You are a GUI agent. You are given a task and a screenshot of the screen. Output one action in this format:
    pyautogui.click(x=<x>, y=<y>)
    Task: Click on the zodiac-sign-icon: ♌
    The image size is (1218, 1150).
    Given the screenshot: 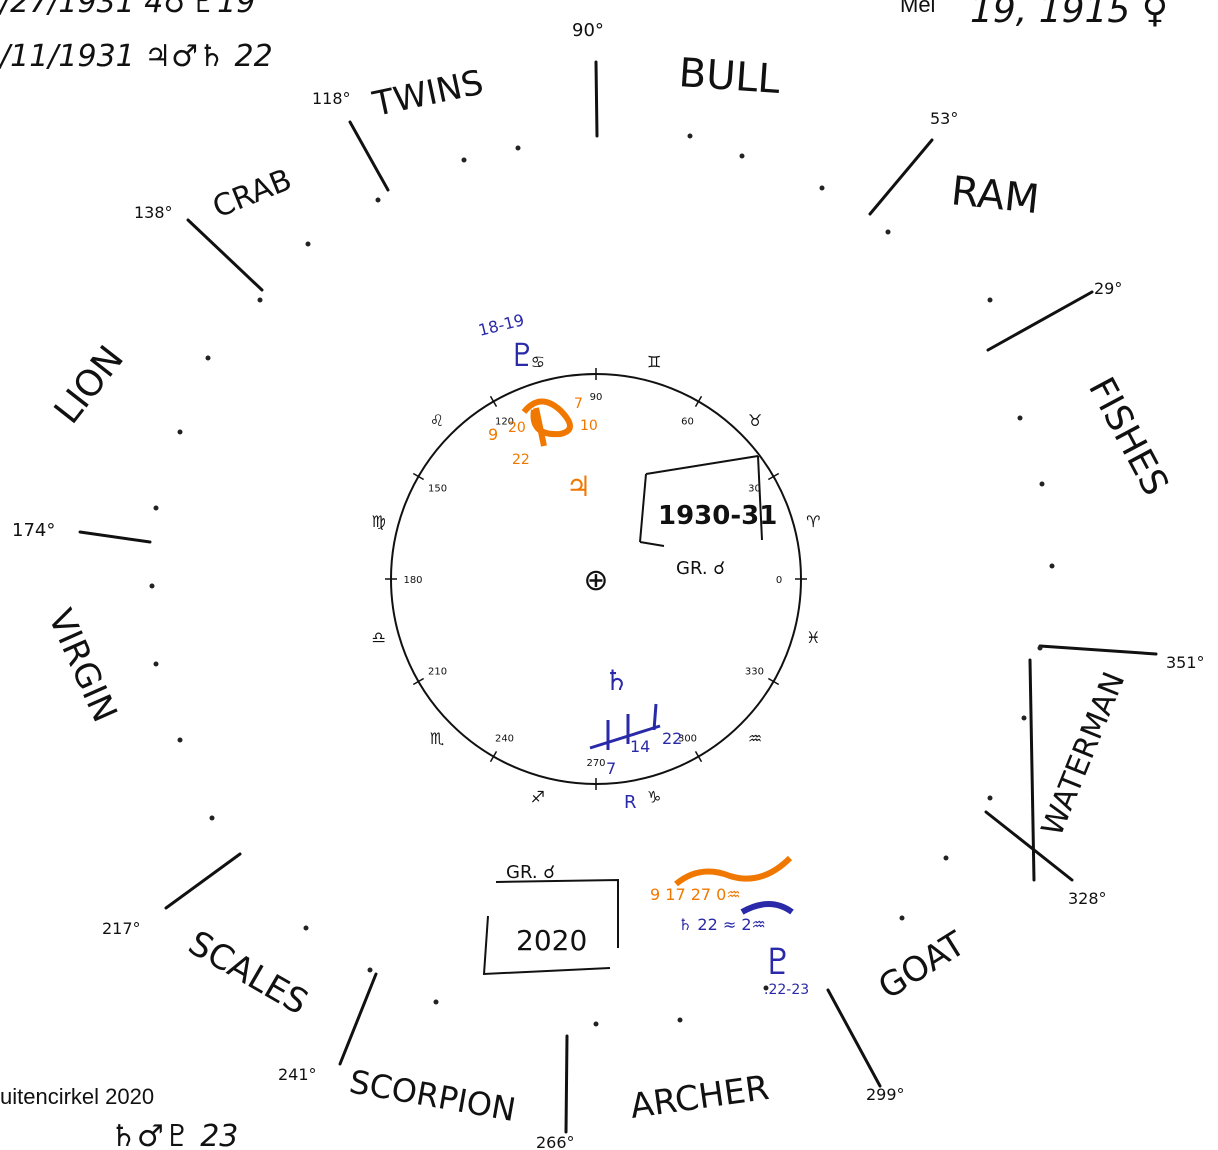 What is the action you would take?
    pyautogui.click(x=437, y=420)
    